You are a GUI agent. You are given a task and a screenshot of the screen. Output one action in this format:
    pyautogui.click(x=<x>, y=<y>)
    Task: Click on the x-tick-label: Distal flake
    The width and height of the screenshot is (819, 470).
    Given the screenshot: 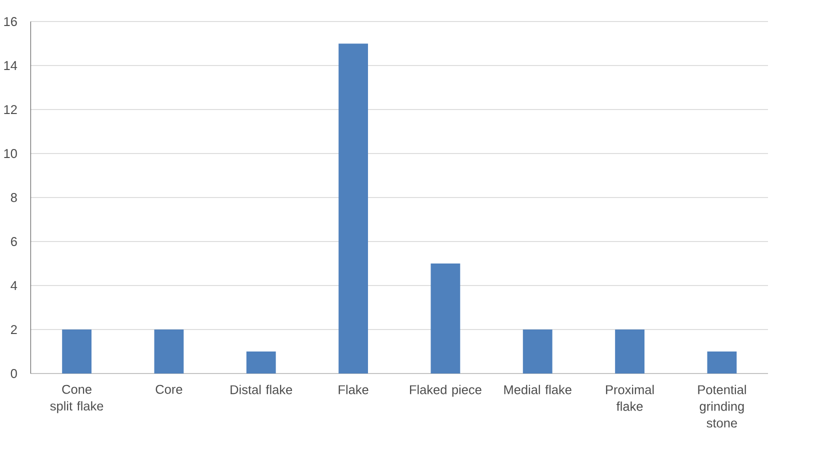 What is the action you would take?
    pyautogui.click(x=261, y=389)
    